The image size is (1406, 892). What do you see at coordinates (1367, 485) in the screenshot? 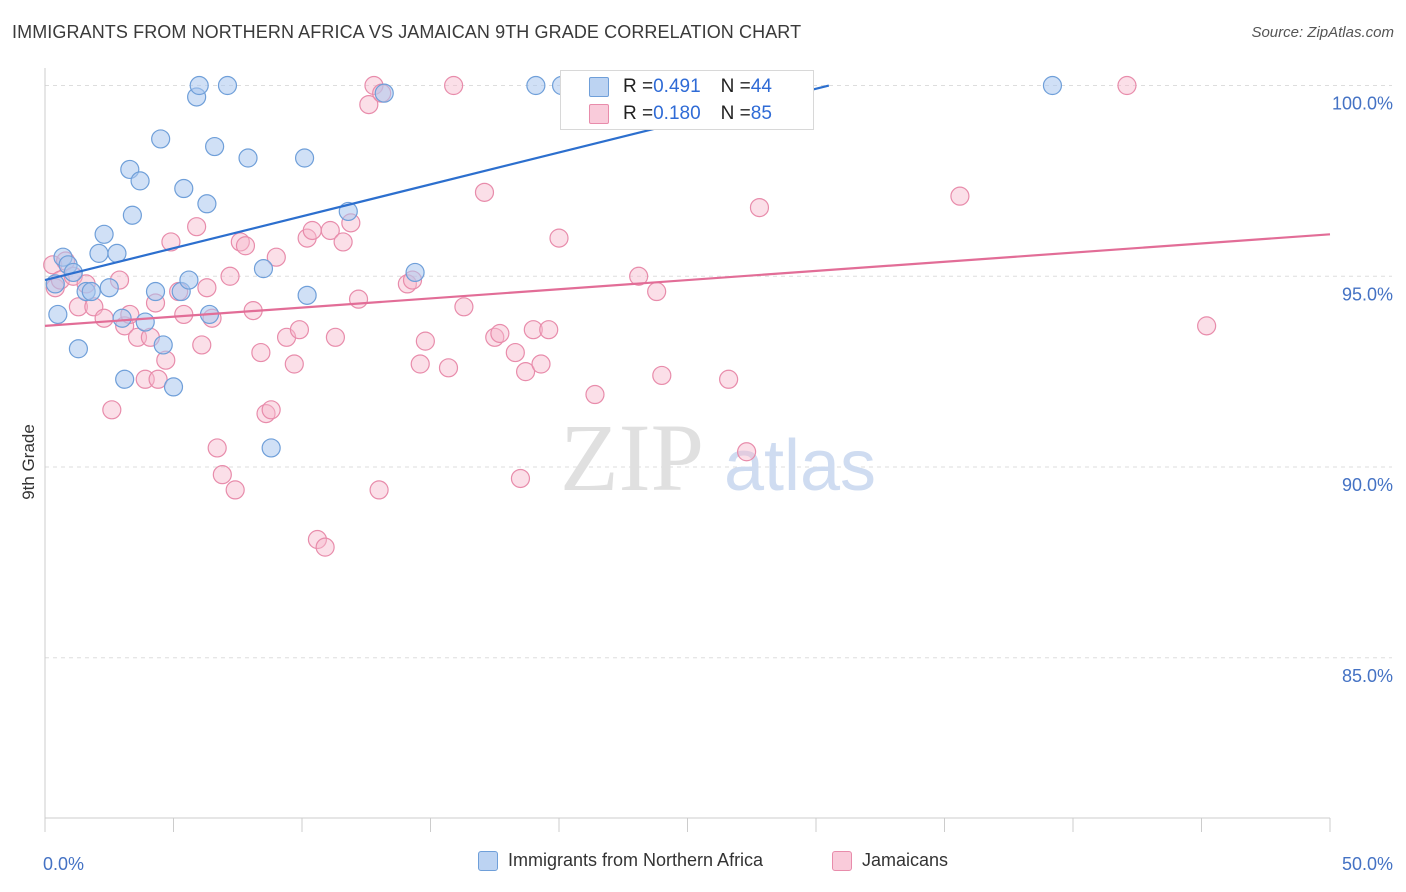
I see `y-tick-label: 90.0%` at bounding box center [1367, 485].